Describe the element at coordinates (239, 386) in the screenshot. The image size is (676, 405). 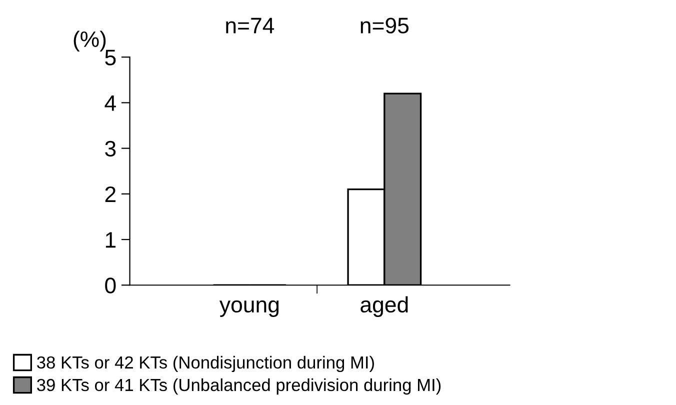
I see `legend-label: 39 KTs or 41 KTs (Unbalanced predivision during MI)` at that location.